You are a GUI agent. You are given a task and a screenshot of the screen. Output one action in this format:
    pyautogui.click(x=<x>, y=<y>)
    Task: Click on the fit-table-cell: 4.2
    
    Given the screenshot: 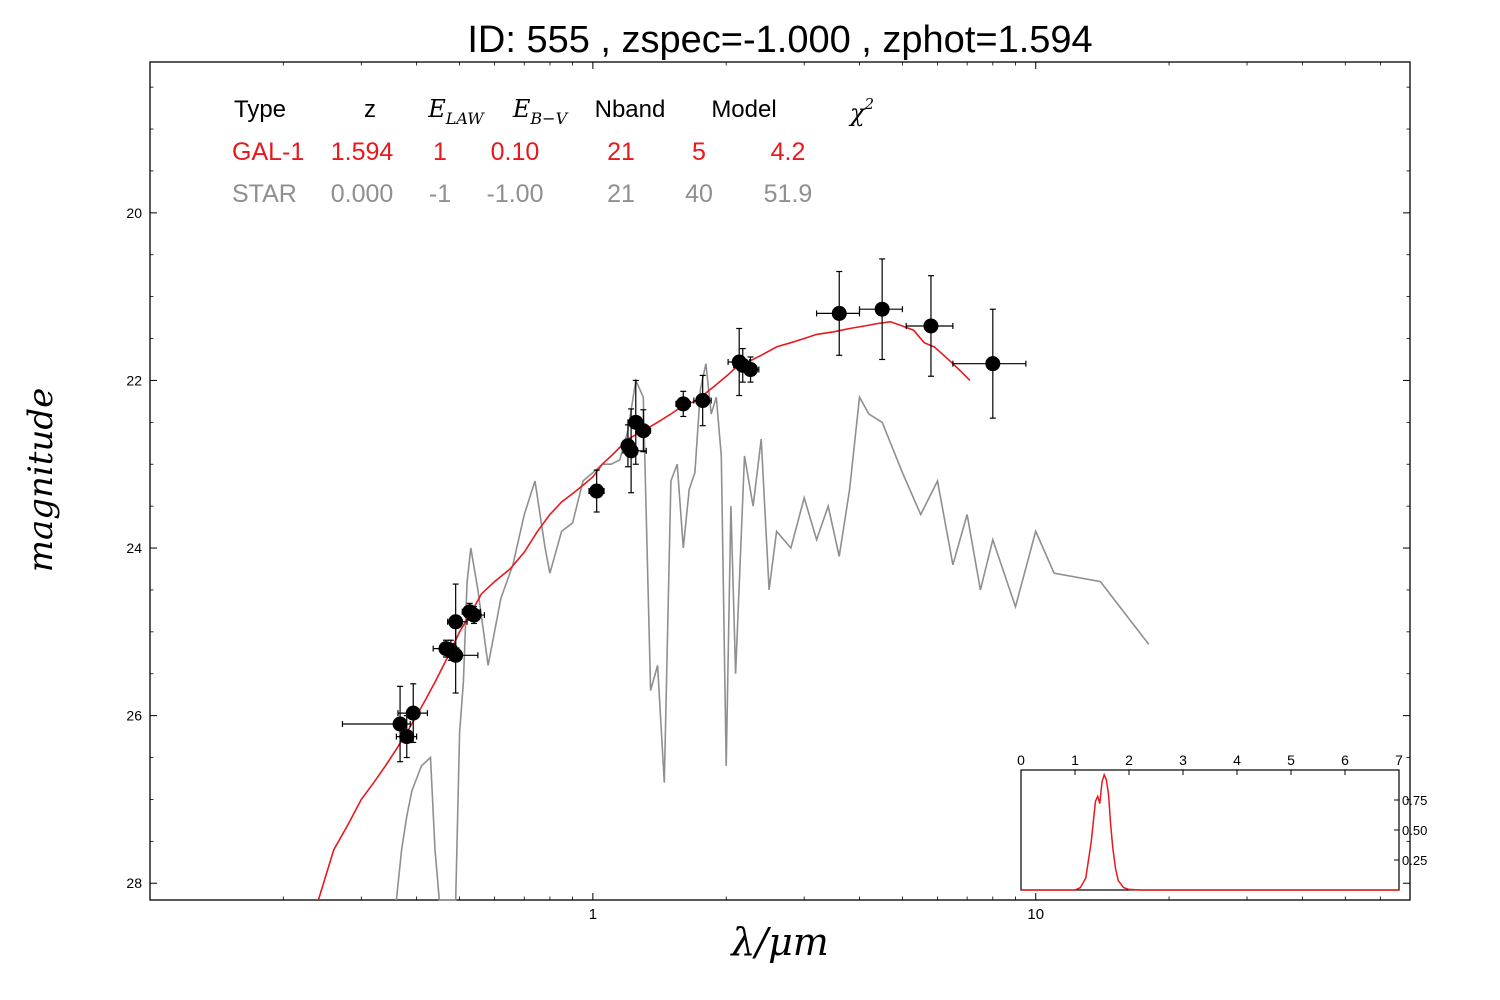 What is the action you would take?
    pyautogui.click(x=788, y=152)
    